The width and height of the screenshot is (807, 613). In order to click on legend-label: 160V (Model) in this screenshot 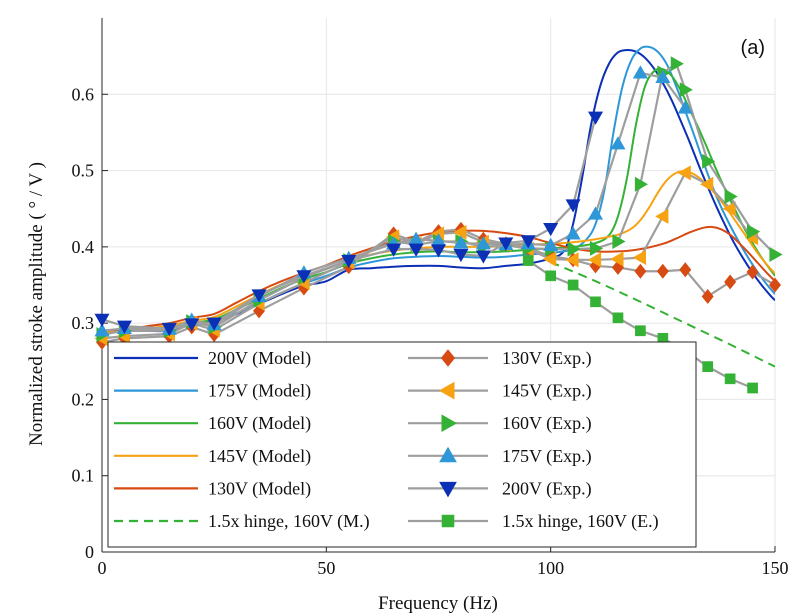, I will do `click(259, 423)`.